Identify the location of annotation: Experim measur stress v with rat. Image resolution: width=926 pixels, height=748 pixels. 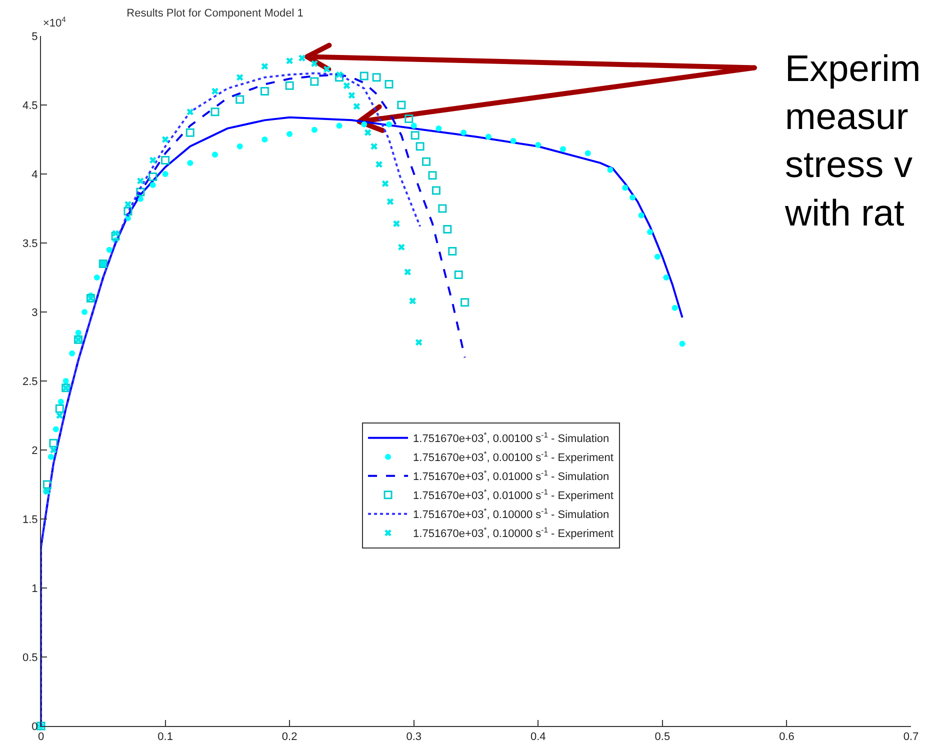
(852, 141).